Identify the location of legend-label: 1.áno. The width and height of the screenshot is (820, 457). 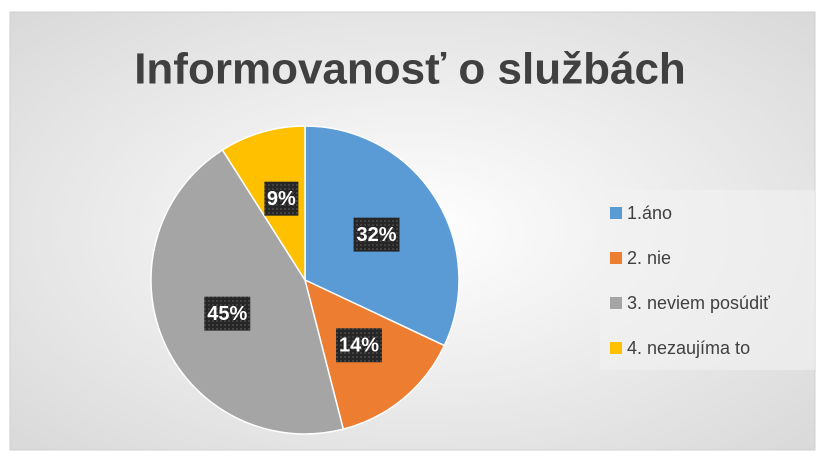
(649, 213).